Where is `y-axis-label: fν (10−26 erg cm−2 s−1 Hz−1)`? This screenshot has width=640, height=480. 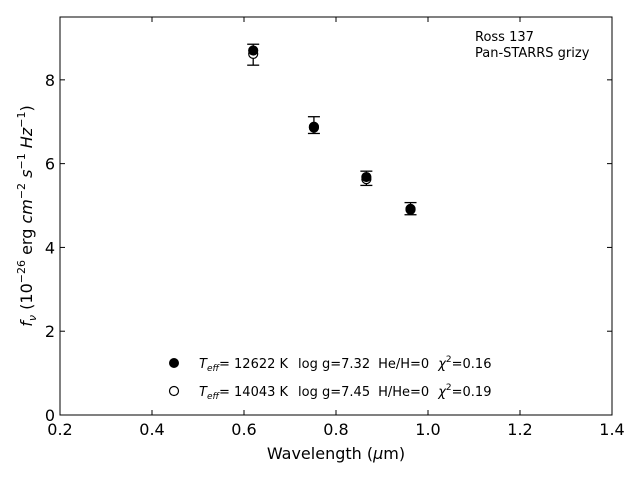 y-axis-label: fν (10−26 erg cm−2 s−1 Hz−1) is located at coordinates (27, 215).